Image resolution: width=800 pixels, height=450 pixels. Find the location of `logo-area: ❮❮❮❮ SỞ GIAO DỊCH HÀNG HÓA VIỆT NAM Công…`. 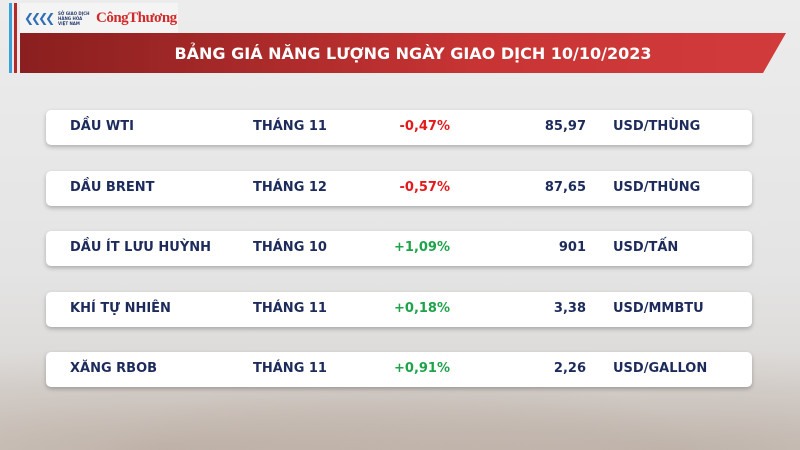

logo-area: ❮❮❮❮ SỞ GIAO DỊCH HÀNG HÓA VIỆT NAM Công… is located at coordinates (99, 18).